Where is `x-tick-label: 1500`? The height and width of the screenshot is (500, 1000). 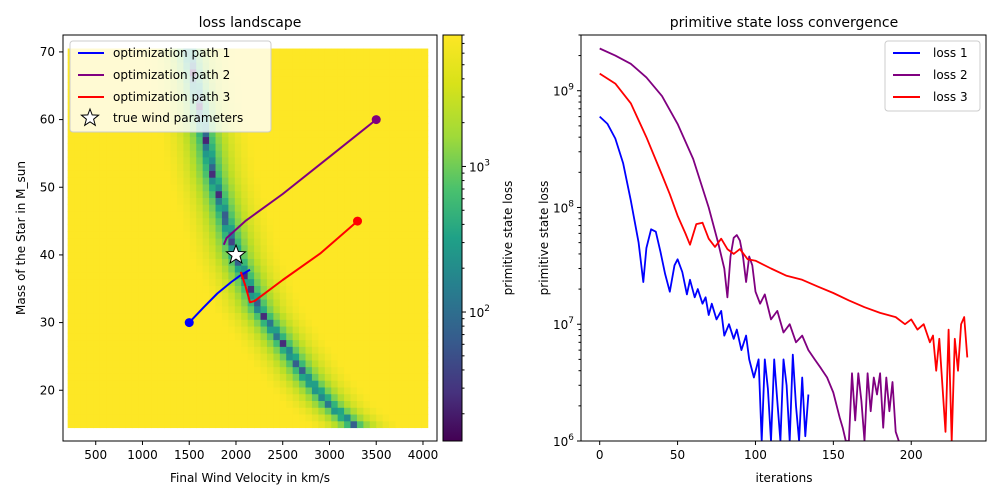 x-tick-label: 1500 is located at coordinates (189, 455).